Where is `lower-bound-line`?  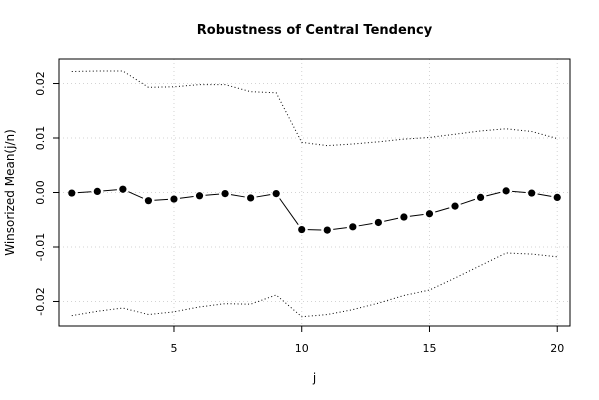 lower-bound-line is located at coordinates (314, 285).